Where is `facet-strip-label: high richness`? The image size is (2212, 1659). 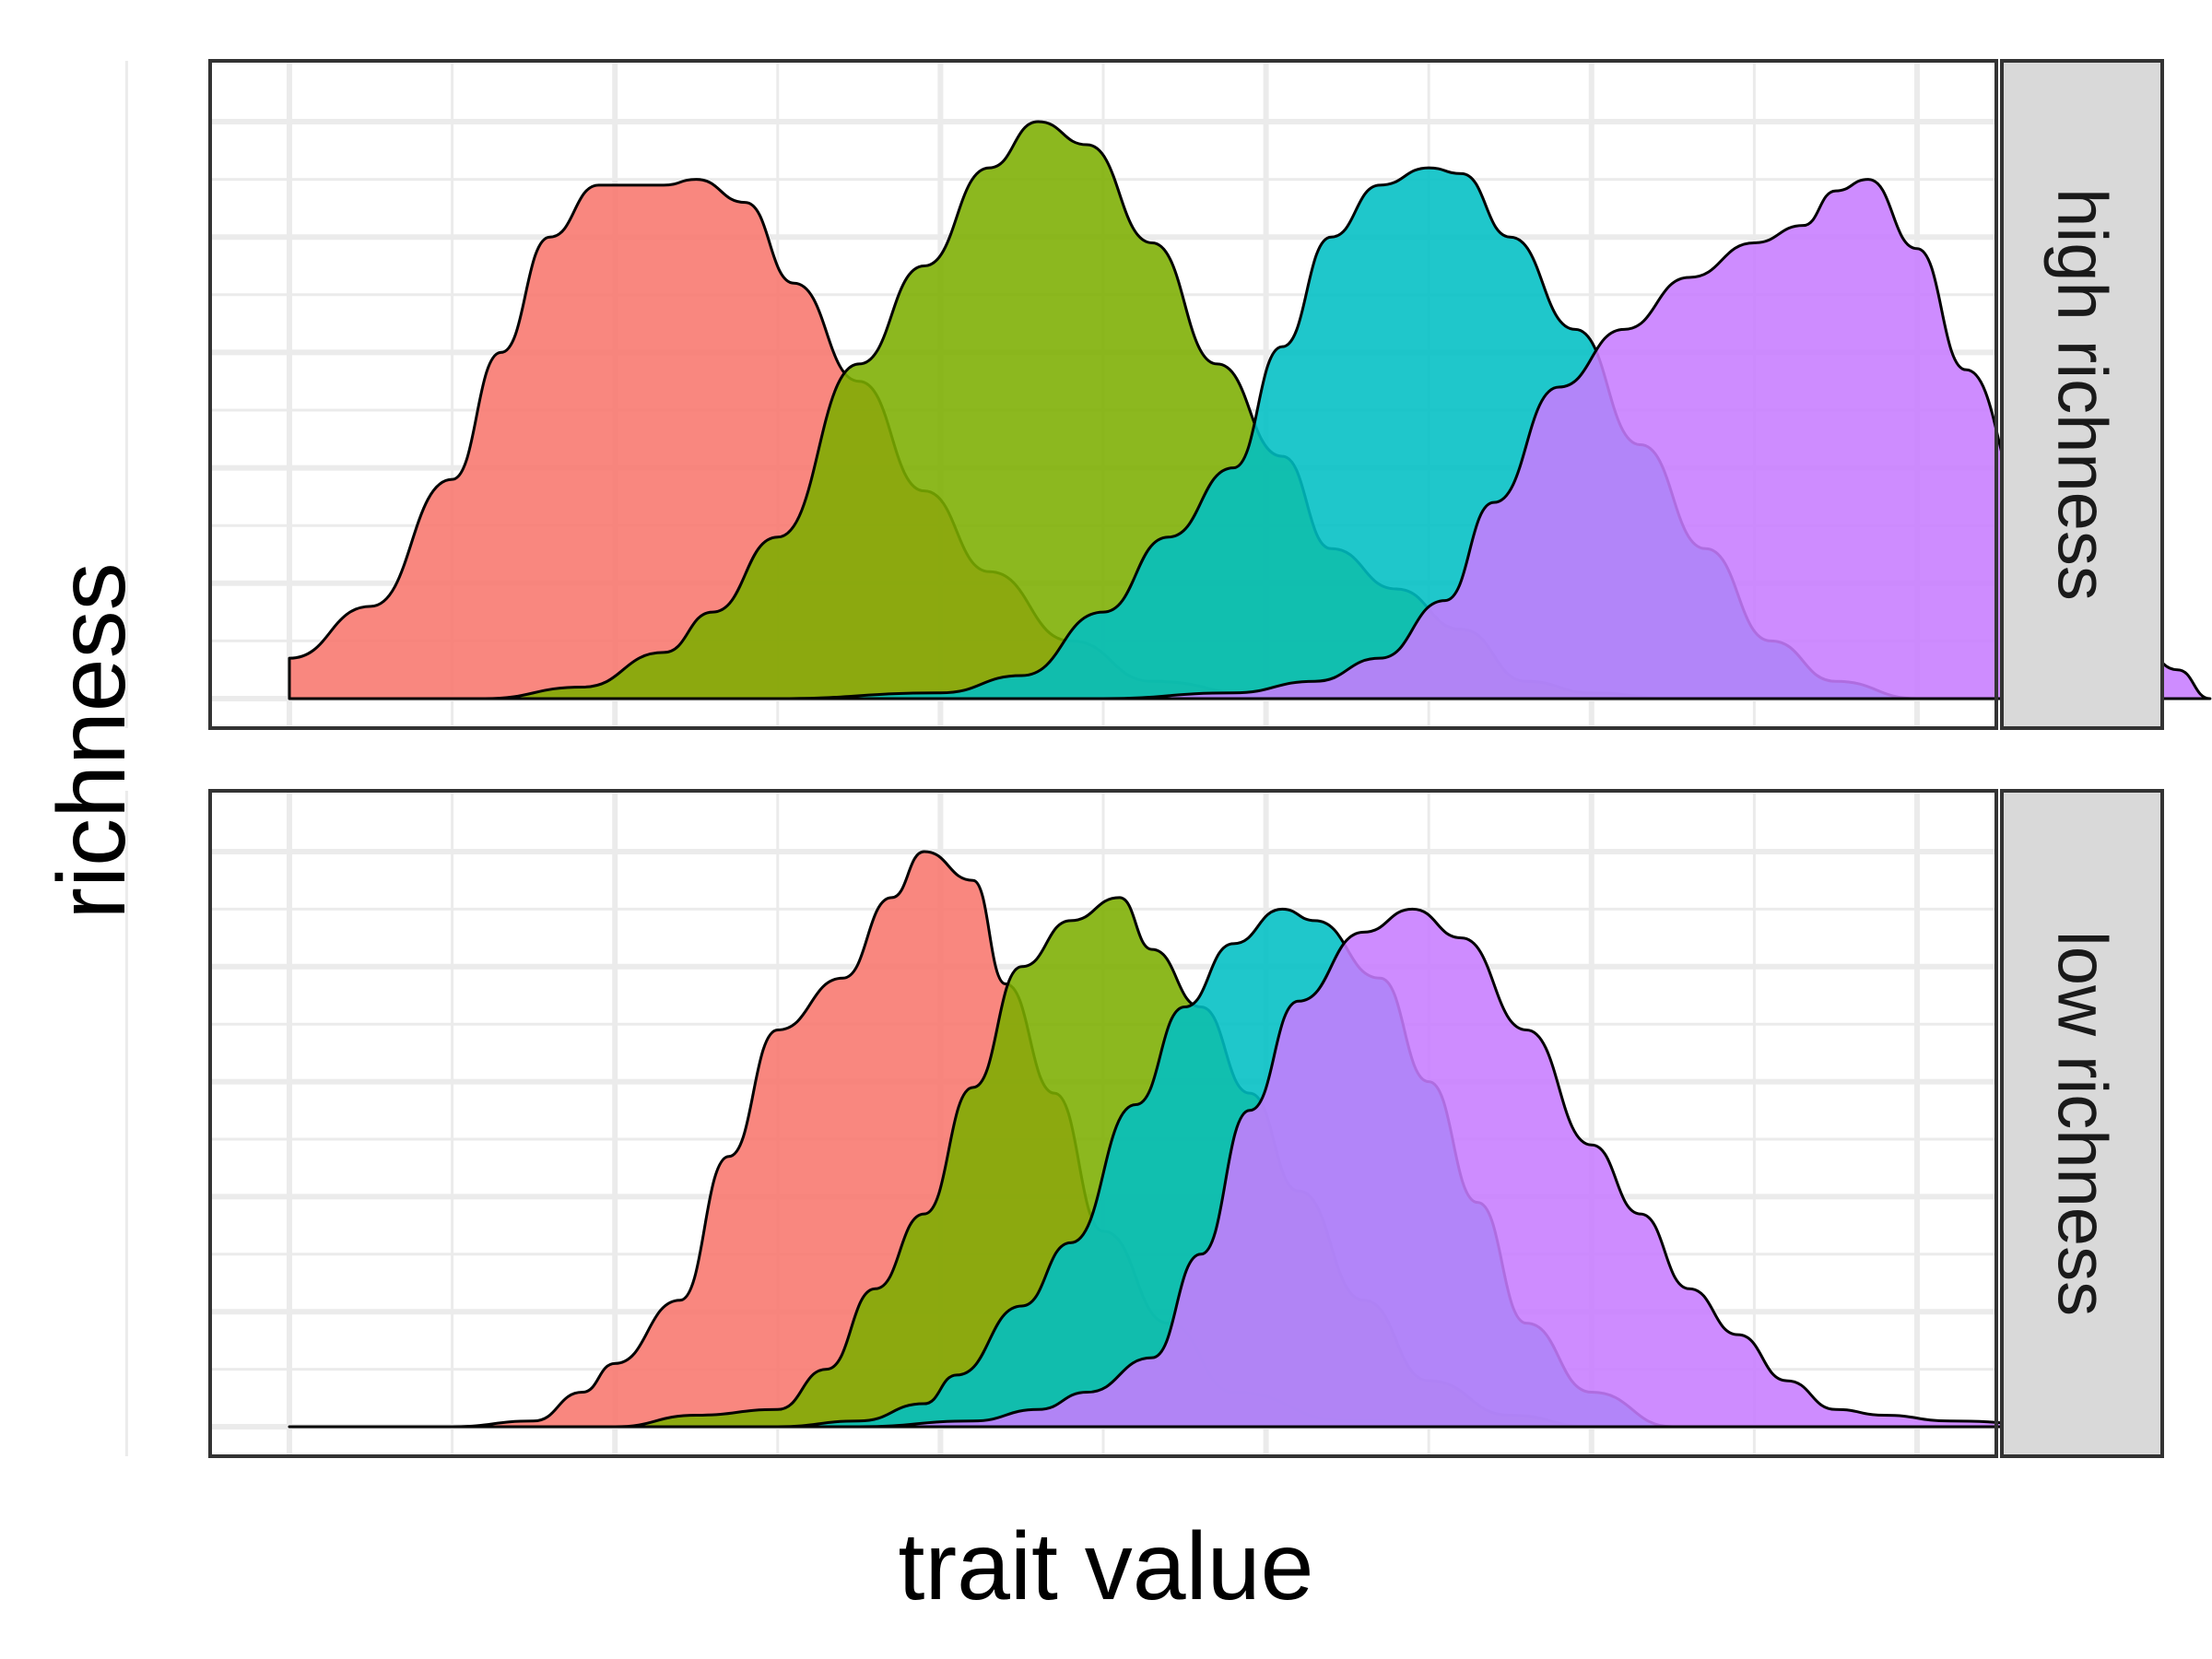
facet-strip-label: high richness is located at coordinates (2082, 394).